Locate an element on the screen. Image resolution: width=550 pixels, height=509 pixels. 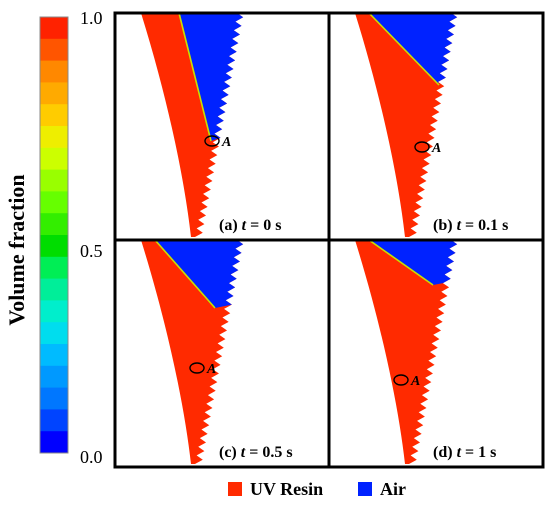
colorbar-axis-label: Volume fraction is located at coordinates (16, 249).